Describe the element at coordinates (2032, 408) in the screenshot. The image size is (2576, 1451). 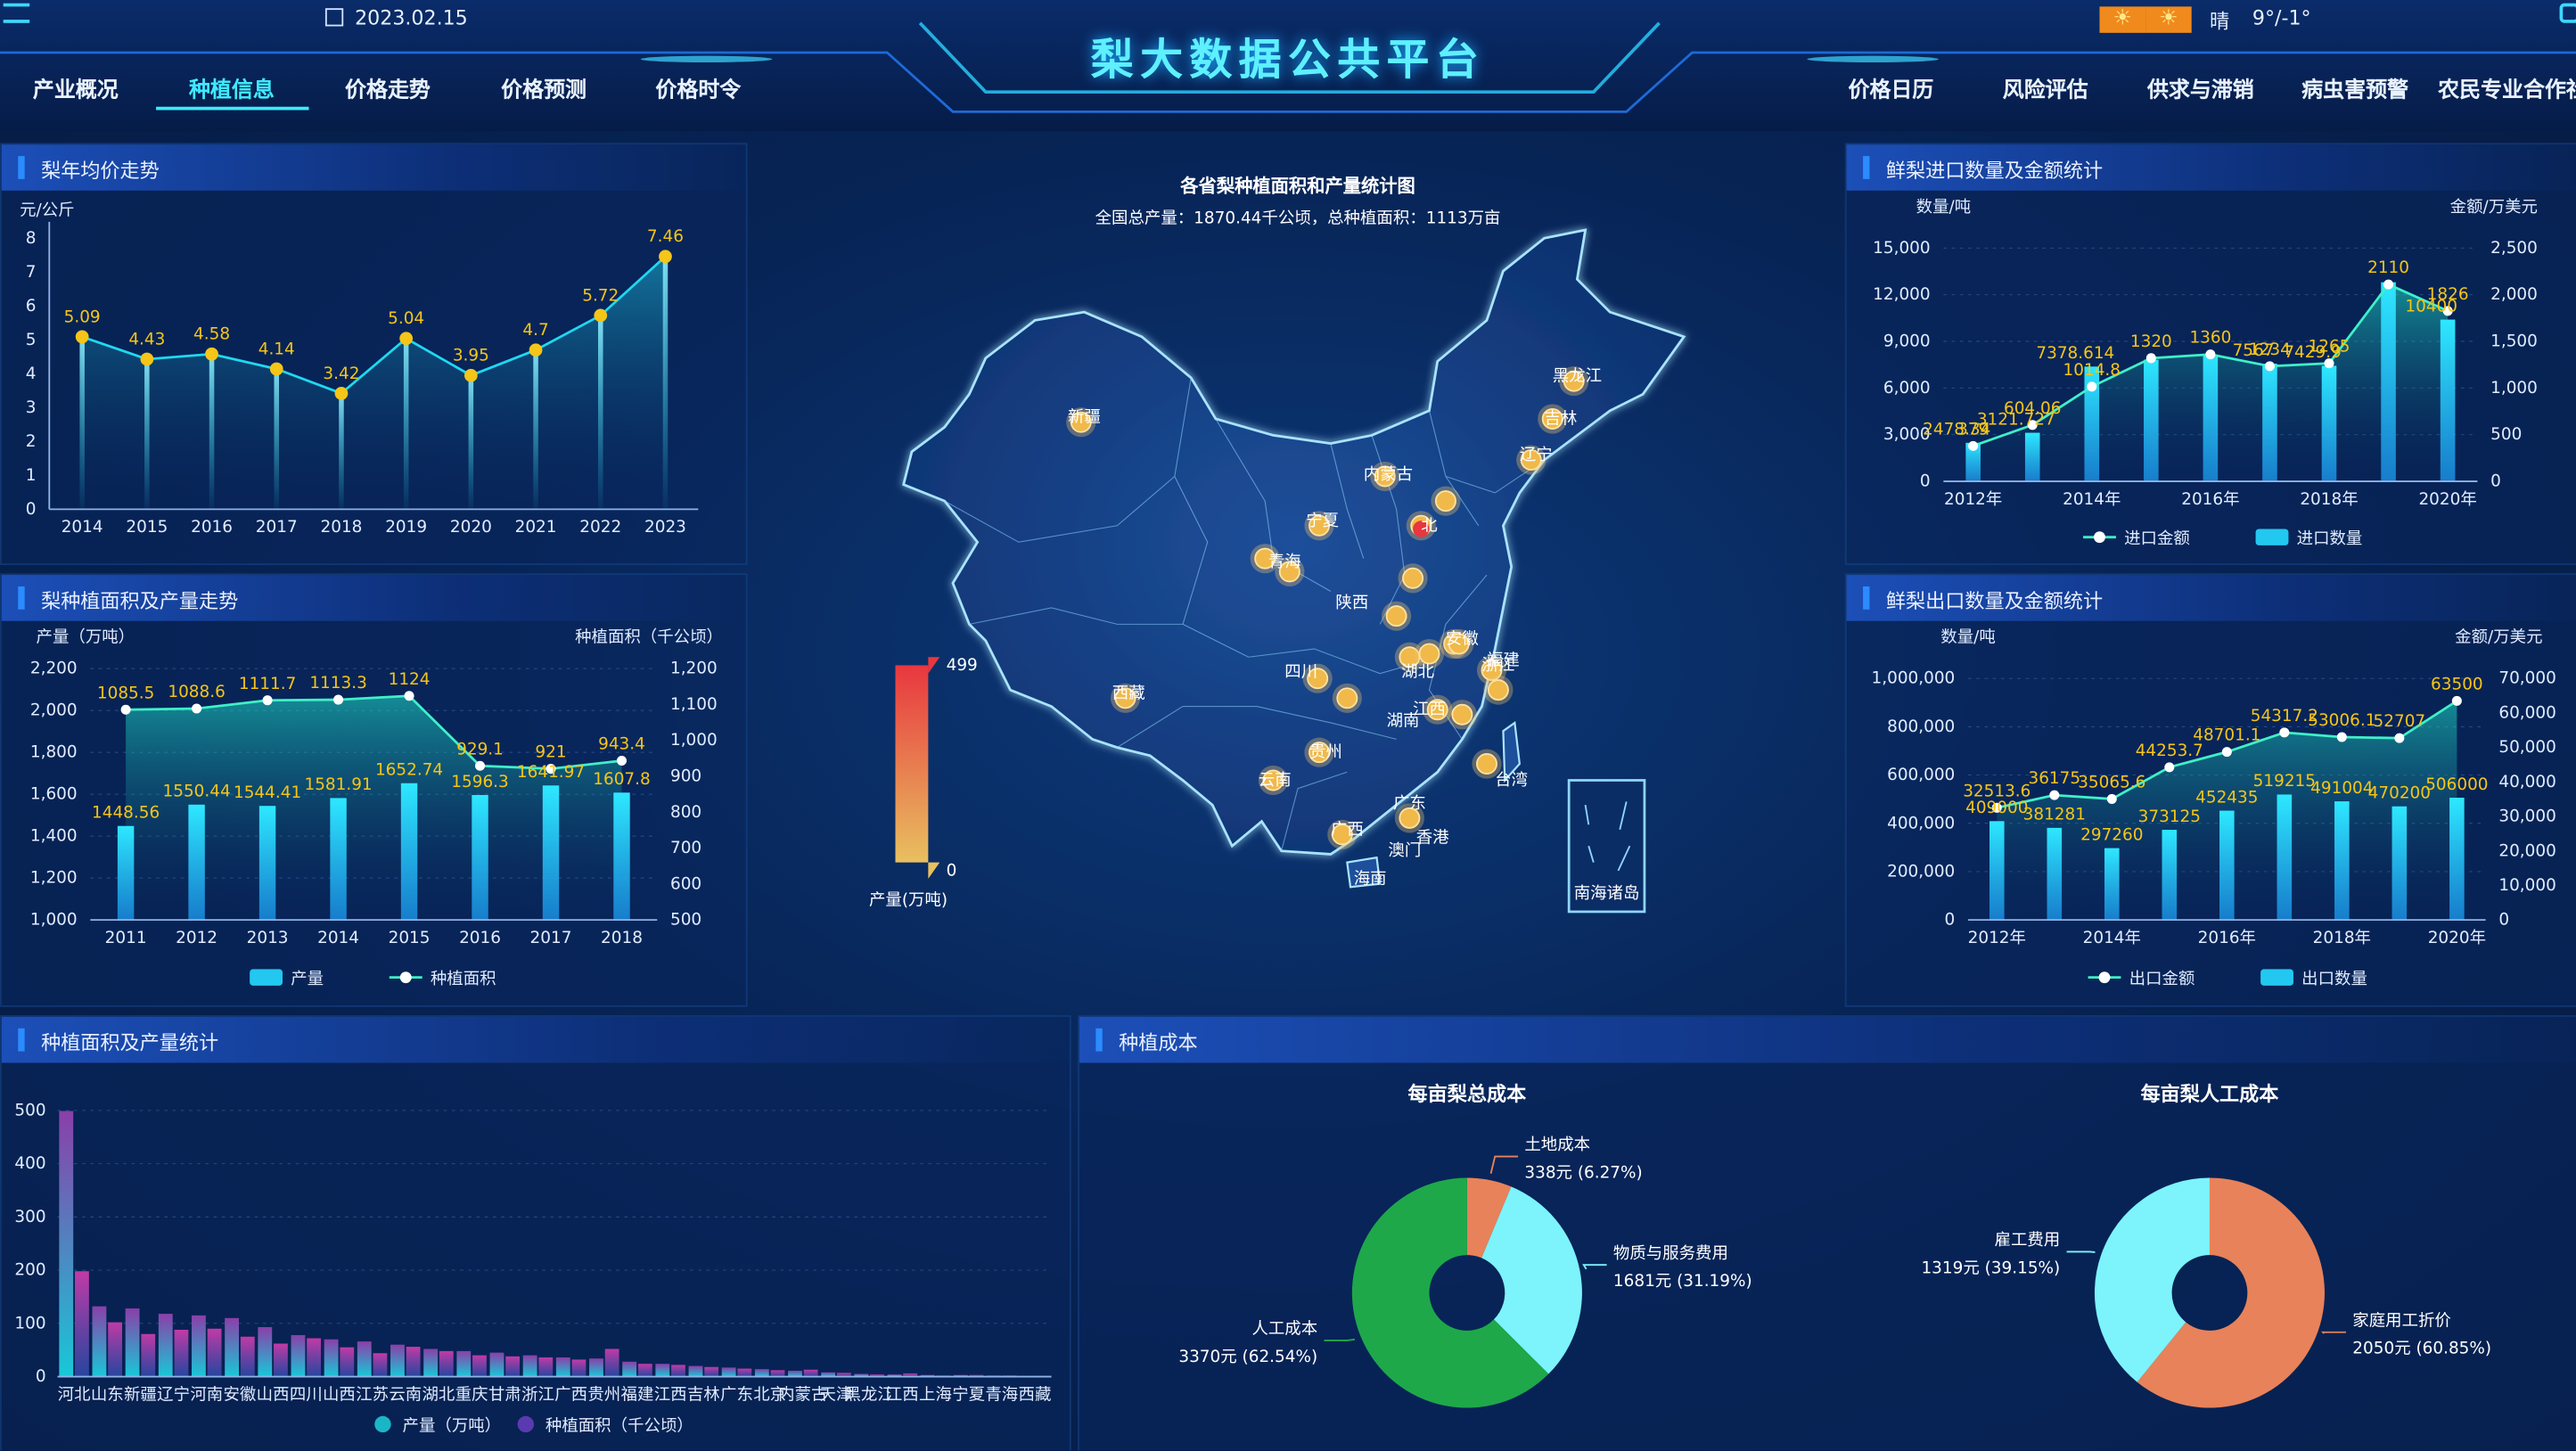
I see `line-data-label: 604.06` at that location.